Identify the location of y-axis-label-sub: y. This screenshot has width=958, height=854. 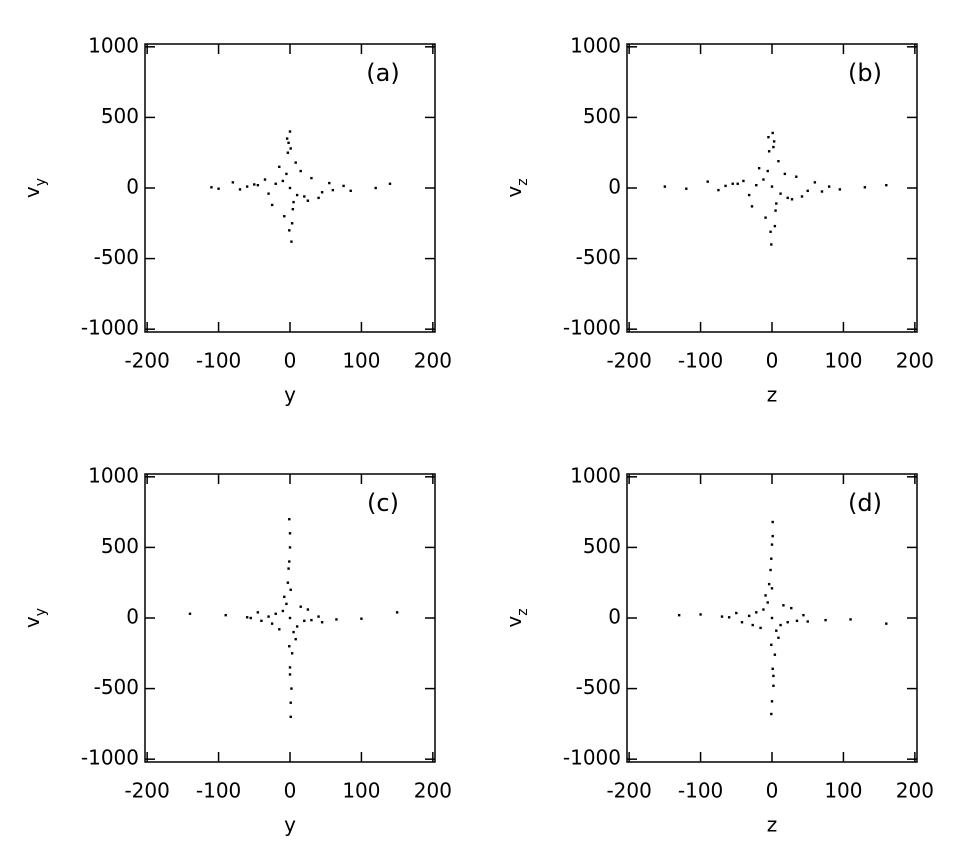
(41, 612).